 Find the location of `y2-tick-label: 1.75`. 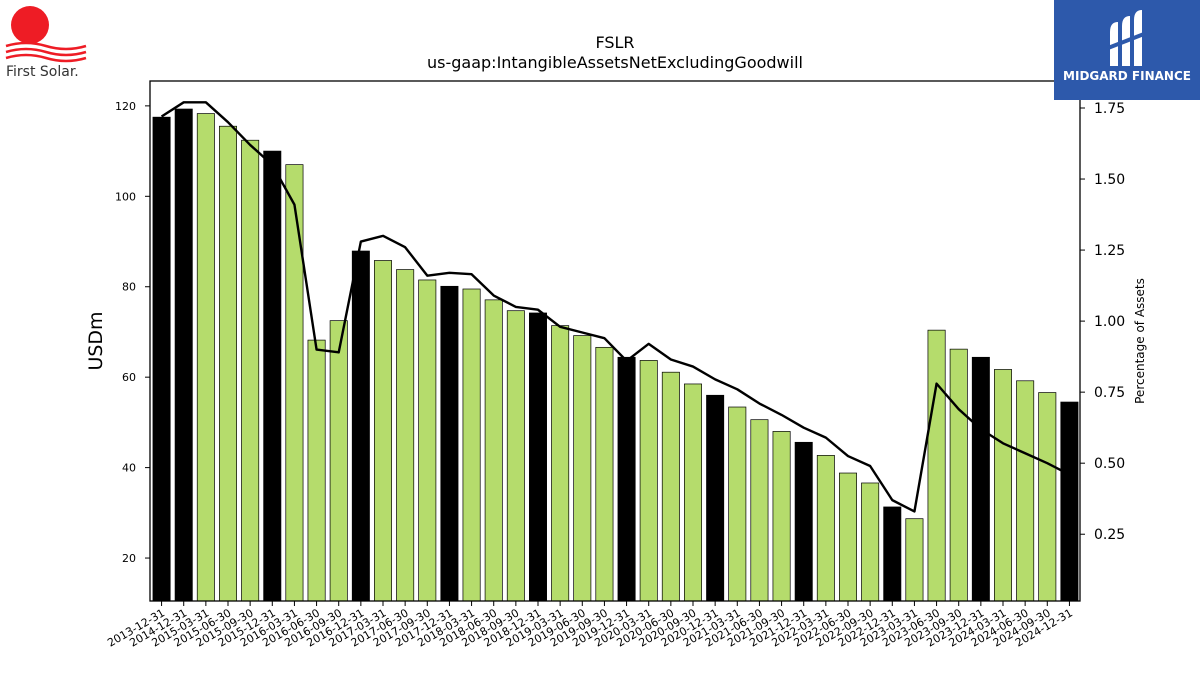

y2-tick-label: 1.75 is located at coordinates (1109, 109).